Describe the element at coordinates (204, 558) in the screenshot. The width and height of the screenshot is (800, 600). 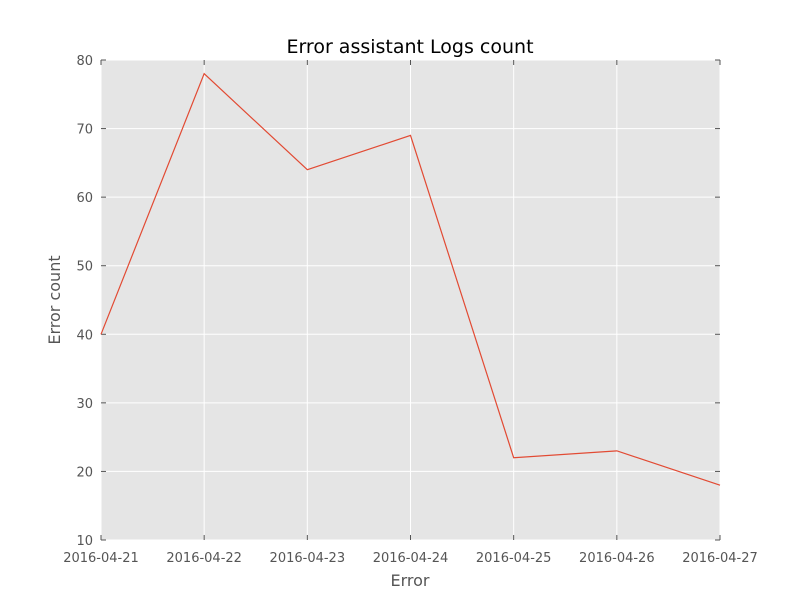
I see `x-tick-label: 2016-04-22` at that location.